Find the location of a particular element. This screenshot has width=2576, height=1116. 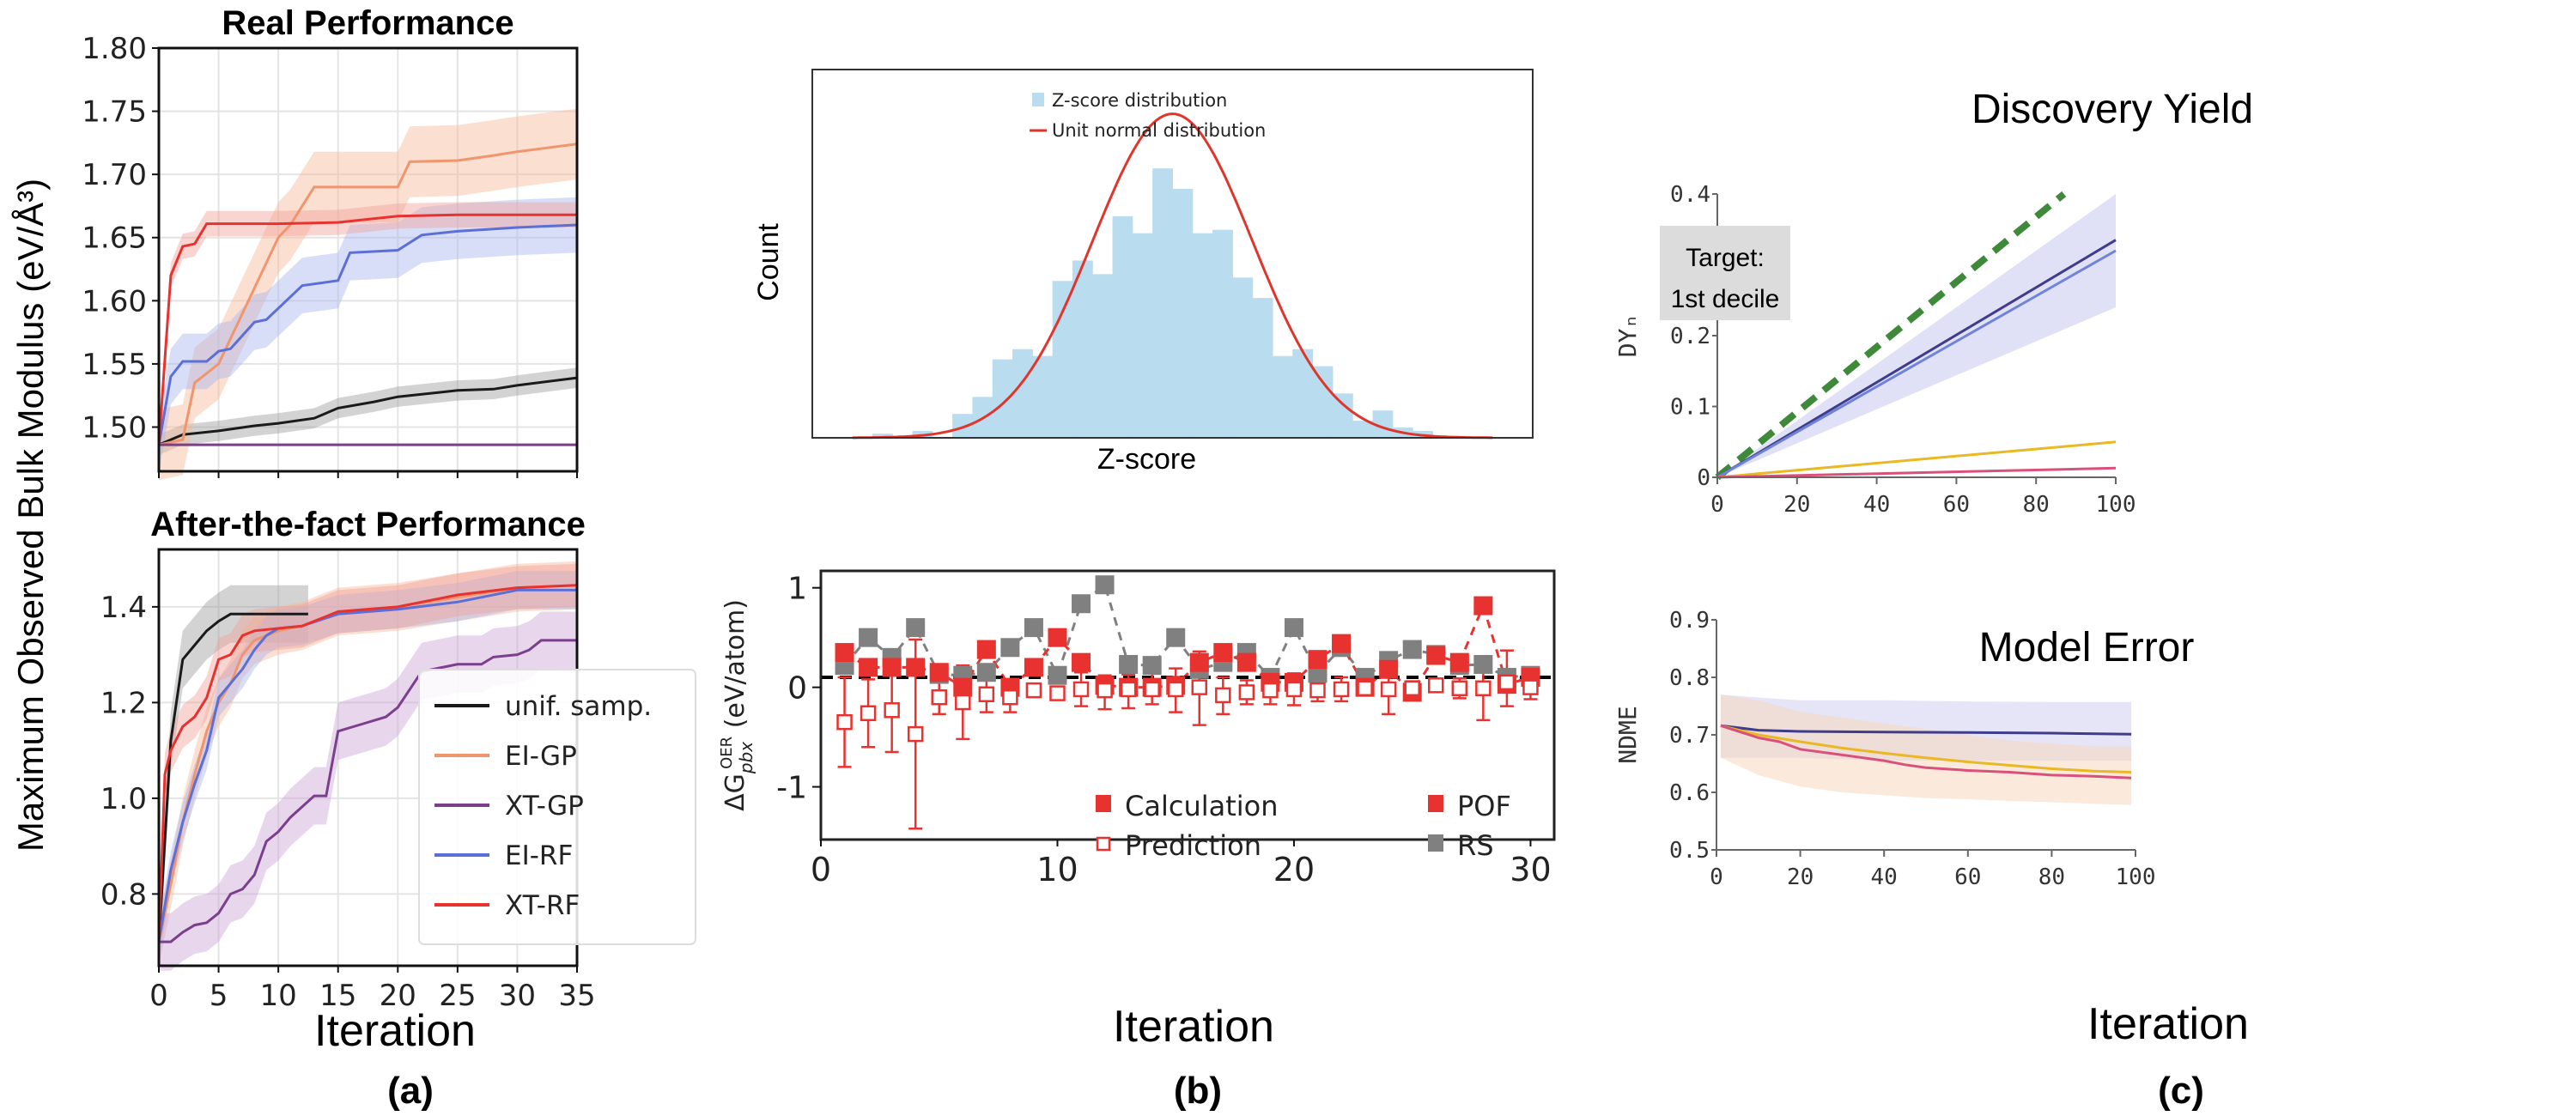

x-tick-label: 15 is located at coordinates (337, 996).